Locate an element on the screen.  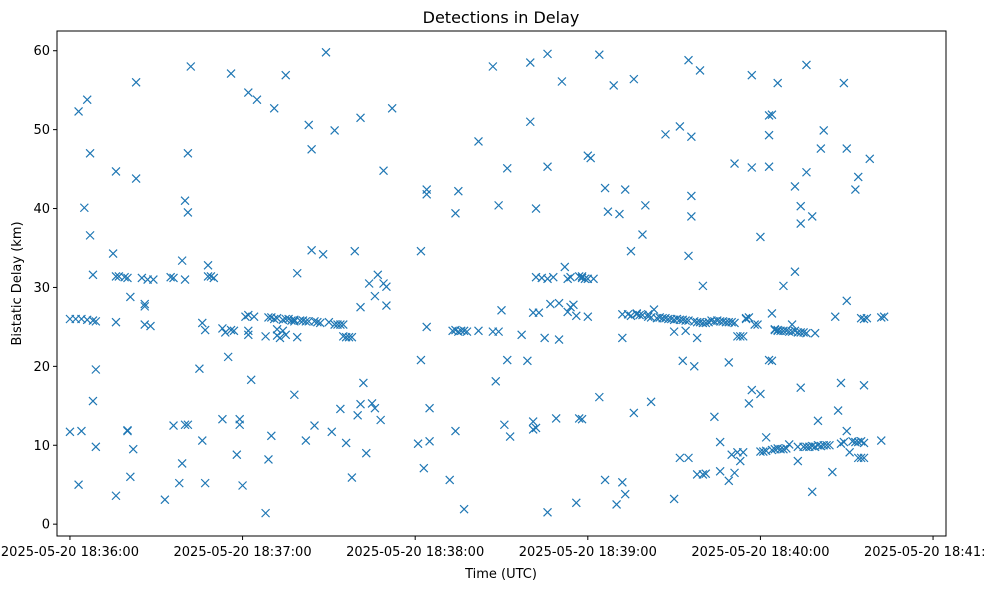
chart-title: Detections in Delay is located at coordinates (501, 17).